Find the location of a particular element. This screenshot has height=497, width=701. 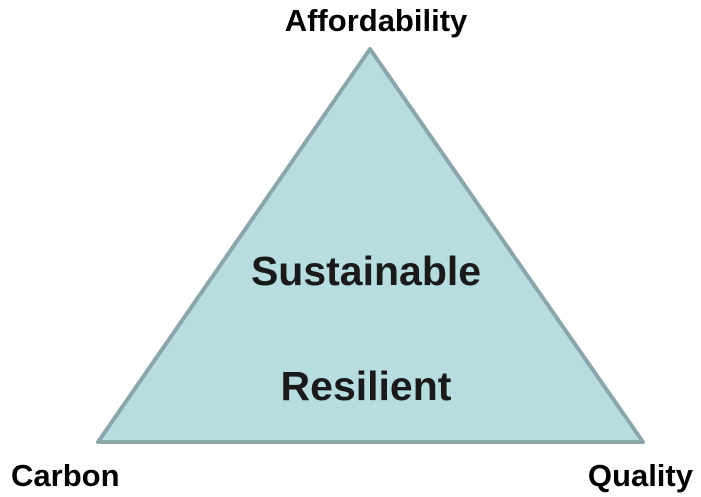

vertex-label: Quality is located at coordinates (641, 475).